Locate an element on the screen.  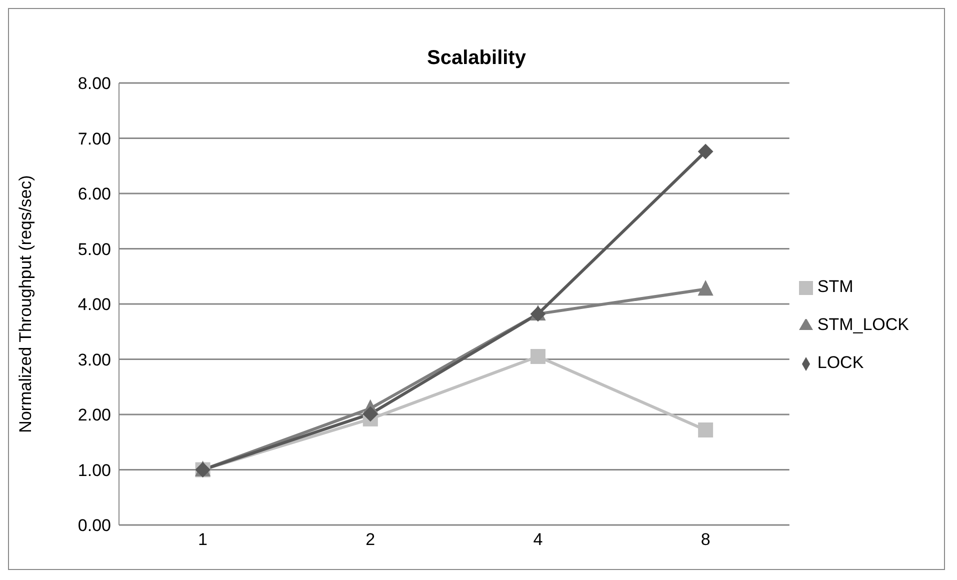
y-tick-label: 1.00 is located at coordinates (94, 470).